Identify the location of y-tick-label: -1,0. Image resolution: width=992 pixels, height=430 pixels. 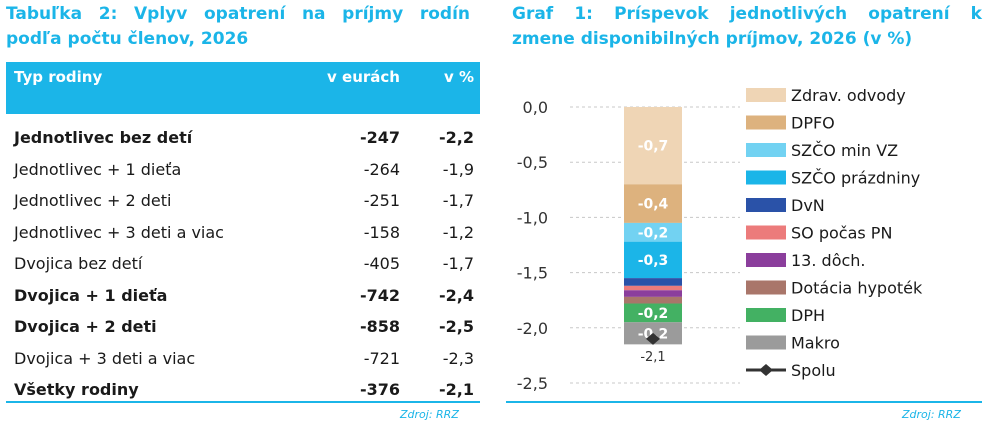
(532, 217).